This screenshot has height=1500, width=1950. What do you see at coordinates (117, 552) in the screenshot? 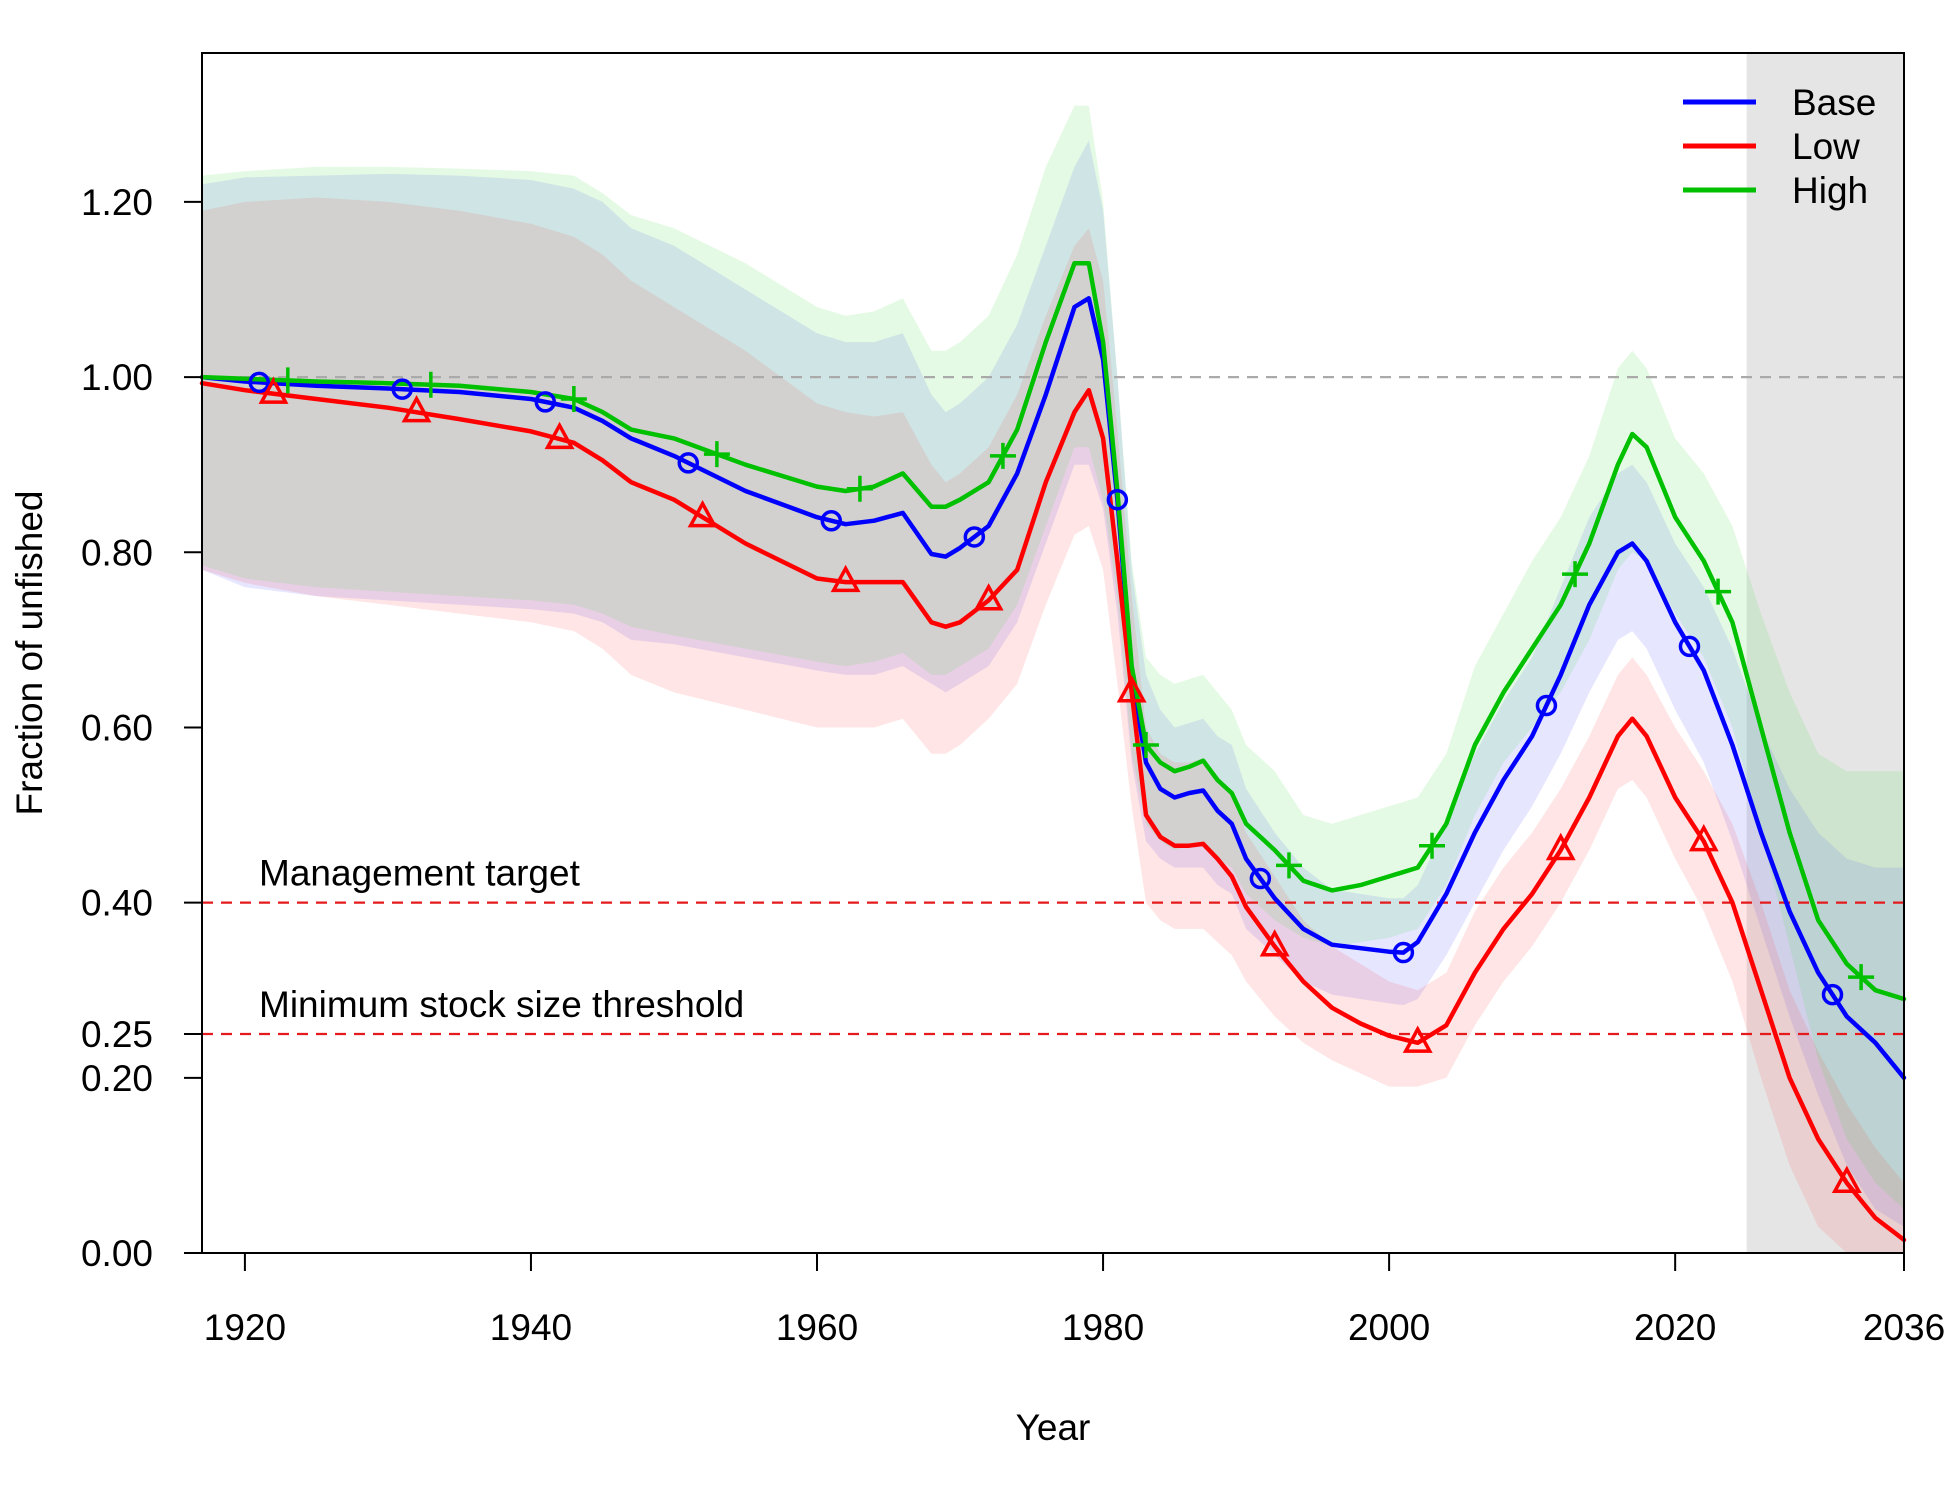
I see `y-tick-label: 0.80` at bounding box center [117, 552].